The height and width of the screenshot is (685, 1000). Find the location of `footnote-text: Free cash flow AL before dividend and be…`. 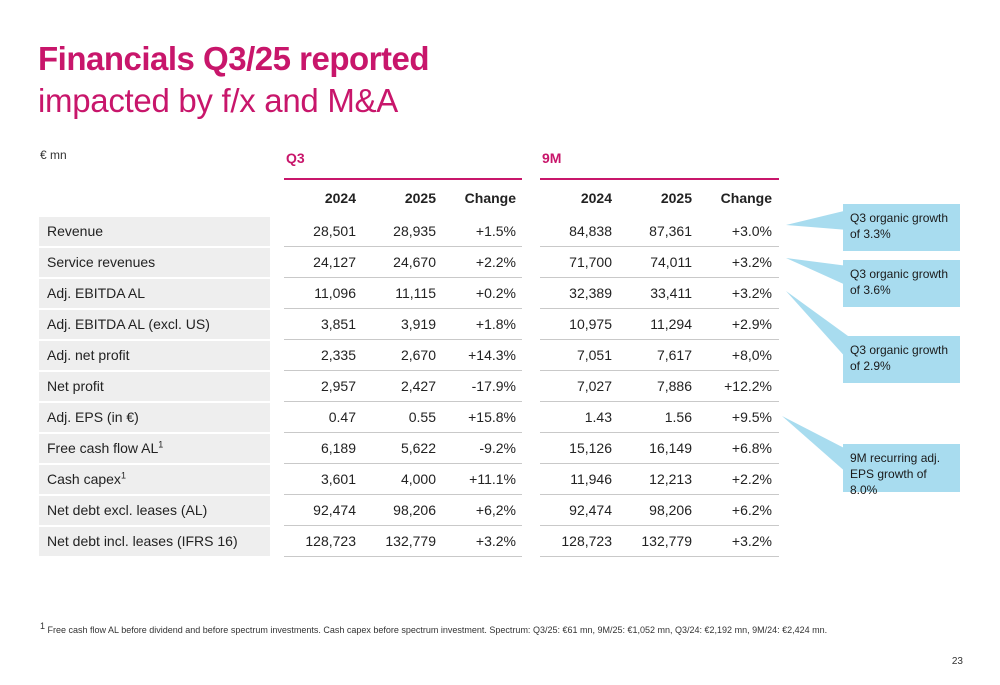

footnote-text: Free cash flow AL before dividend and be… is located at coordinates (437, 630).